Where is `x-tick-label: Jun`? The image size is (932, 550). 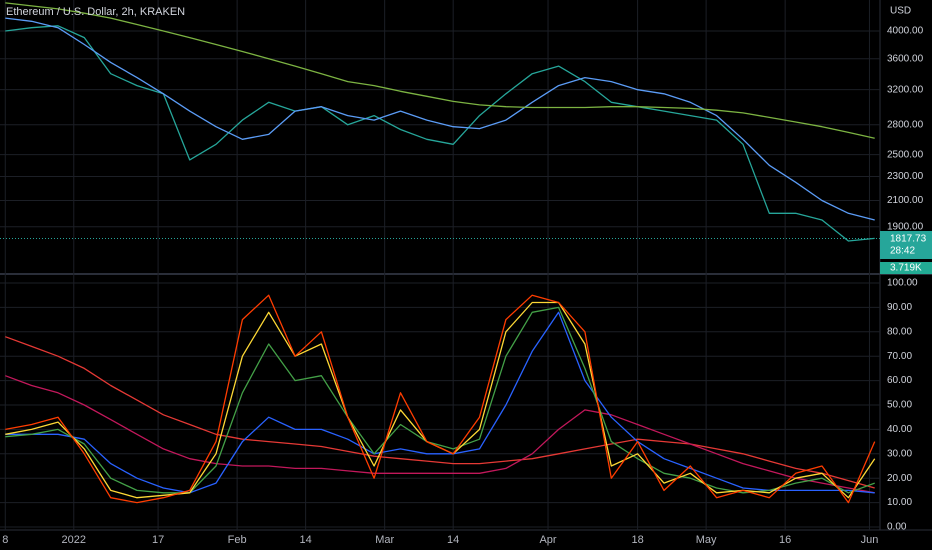 x-tick-label: Jun is located at coordinates (870, 540).